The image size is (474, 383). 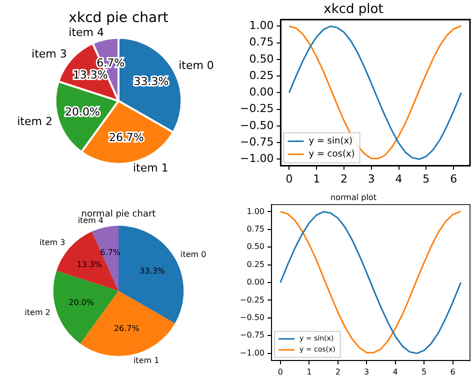 What do you see at coordinates (330, 141) in the screenshot?
I see `legend-label: y = sin(x)` at bounding box center [330, 141].